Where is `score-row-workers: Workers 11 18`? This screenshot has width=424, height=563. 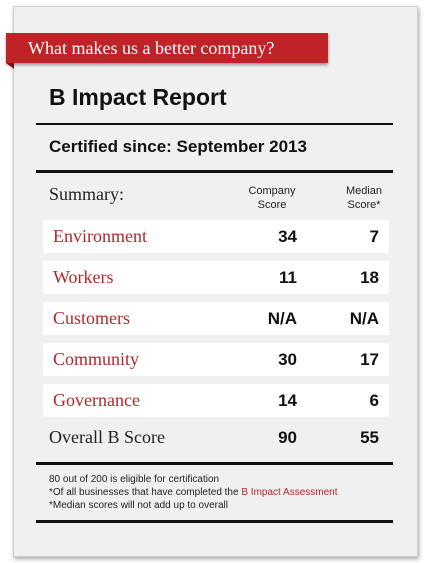
score-row-workers: Workers 11 18 is located at coordinates (216, 277).